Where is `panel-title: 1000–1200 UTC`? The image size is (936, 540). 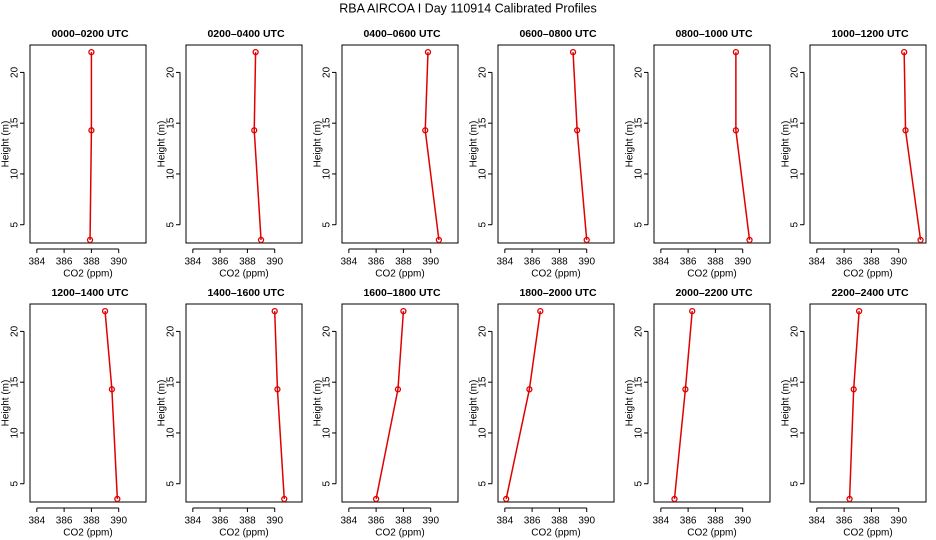 panel-title: 1000–1200 UTC is located at coordinates (869, 34).